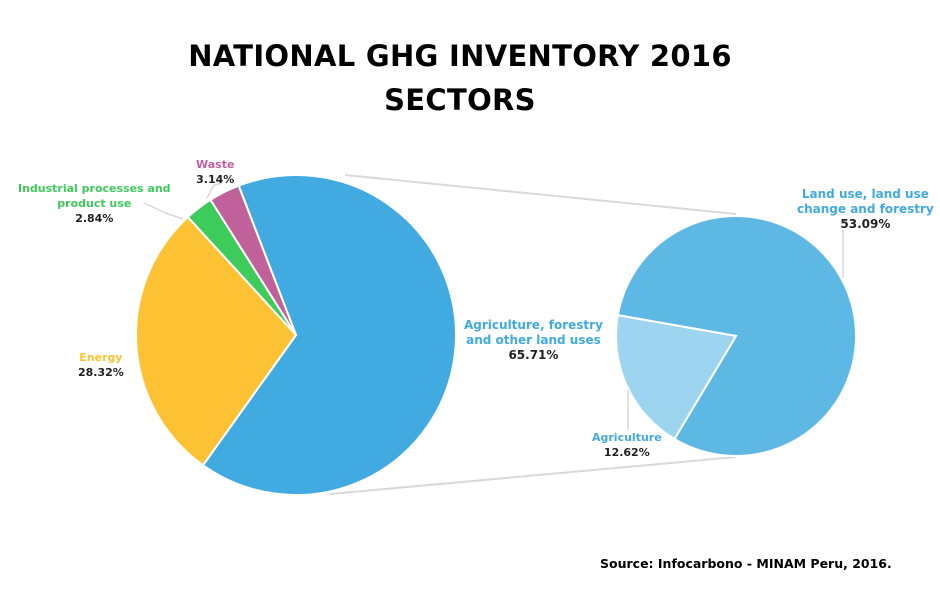  Describe the element at coordinates (215, 179) in the screenshot. I see `label-waste-value: 3.14%` at that location.